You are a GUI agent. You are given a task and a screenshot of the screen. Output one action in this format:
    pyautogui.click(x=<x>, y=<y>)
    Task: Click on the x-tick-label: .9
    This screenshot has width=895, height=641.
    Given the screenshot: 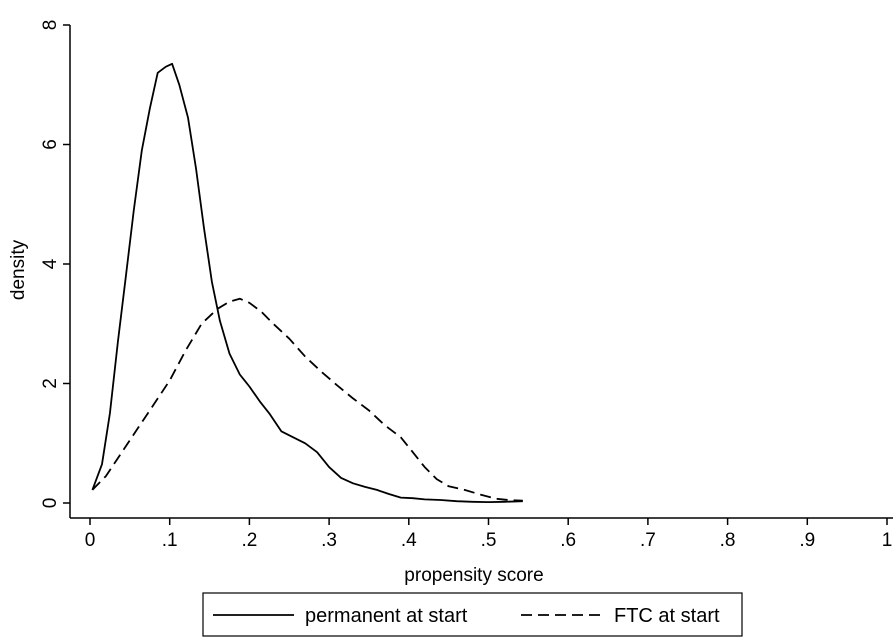 What is the action you would take?
    pyautogui.click(x=807, y=540)
    